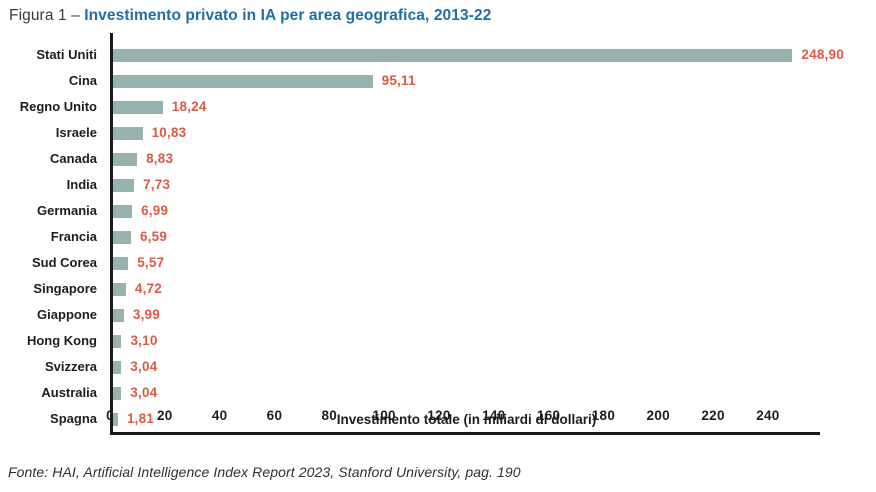 Image resolution: width=876 pixels, height=492 pixels. I want to click on category-label: Spagna, so click(73, 418).